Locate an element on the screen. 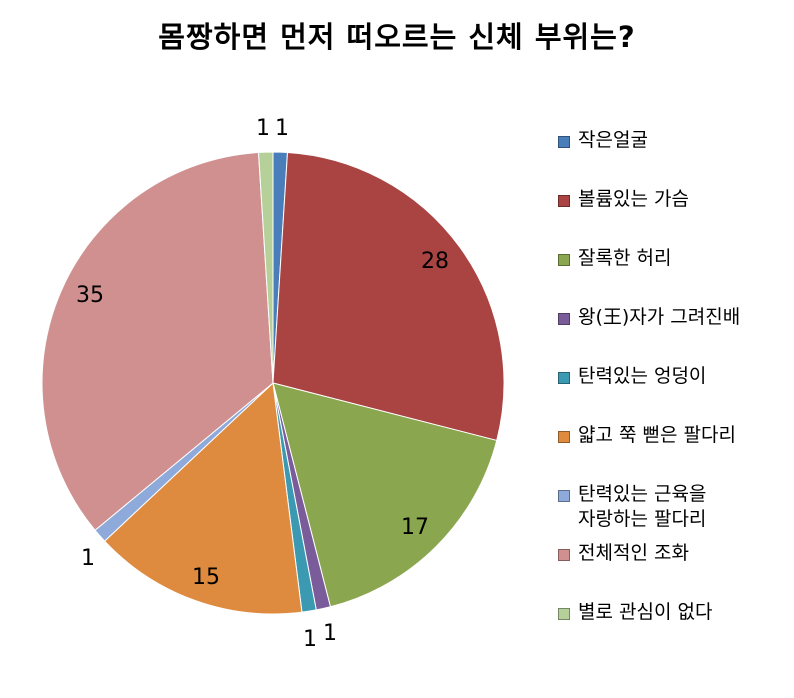 The width and height of the screenshot is (794, 698). legend-label: 탄력있는 근육을 자랑하는 팔다리 is located at coordinates (642, 506).